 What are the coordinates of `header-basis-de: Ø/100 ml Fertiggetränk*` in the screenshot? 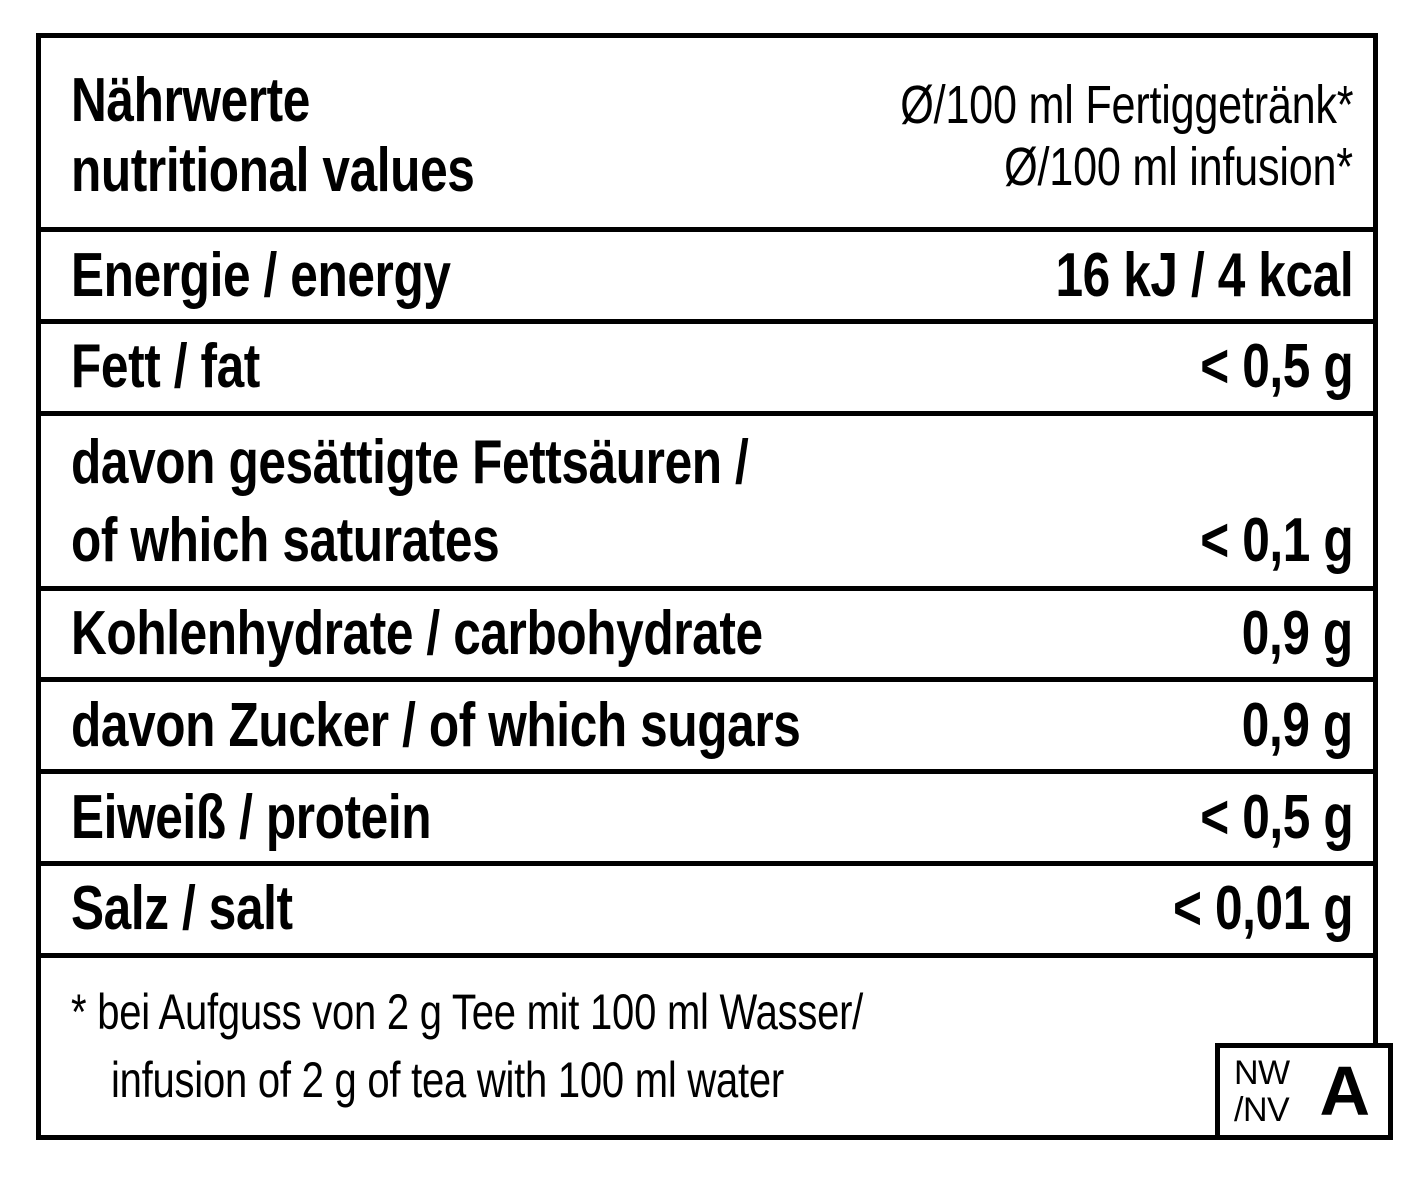 It's located at (1126, 104).